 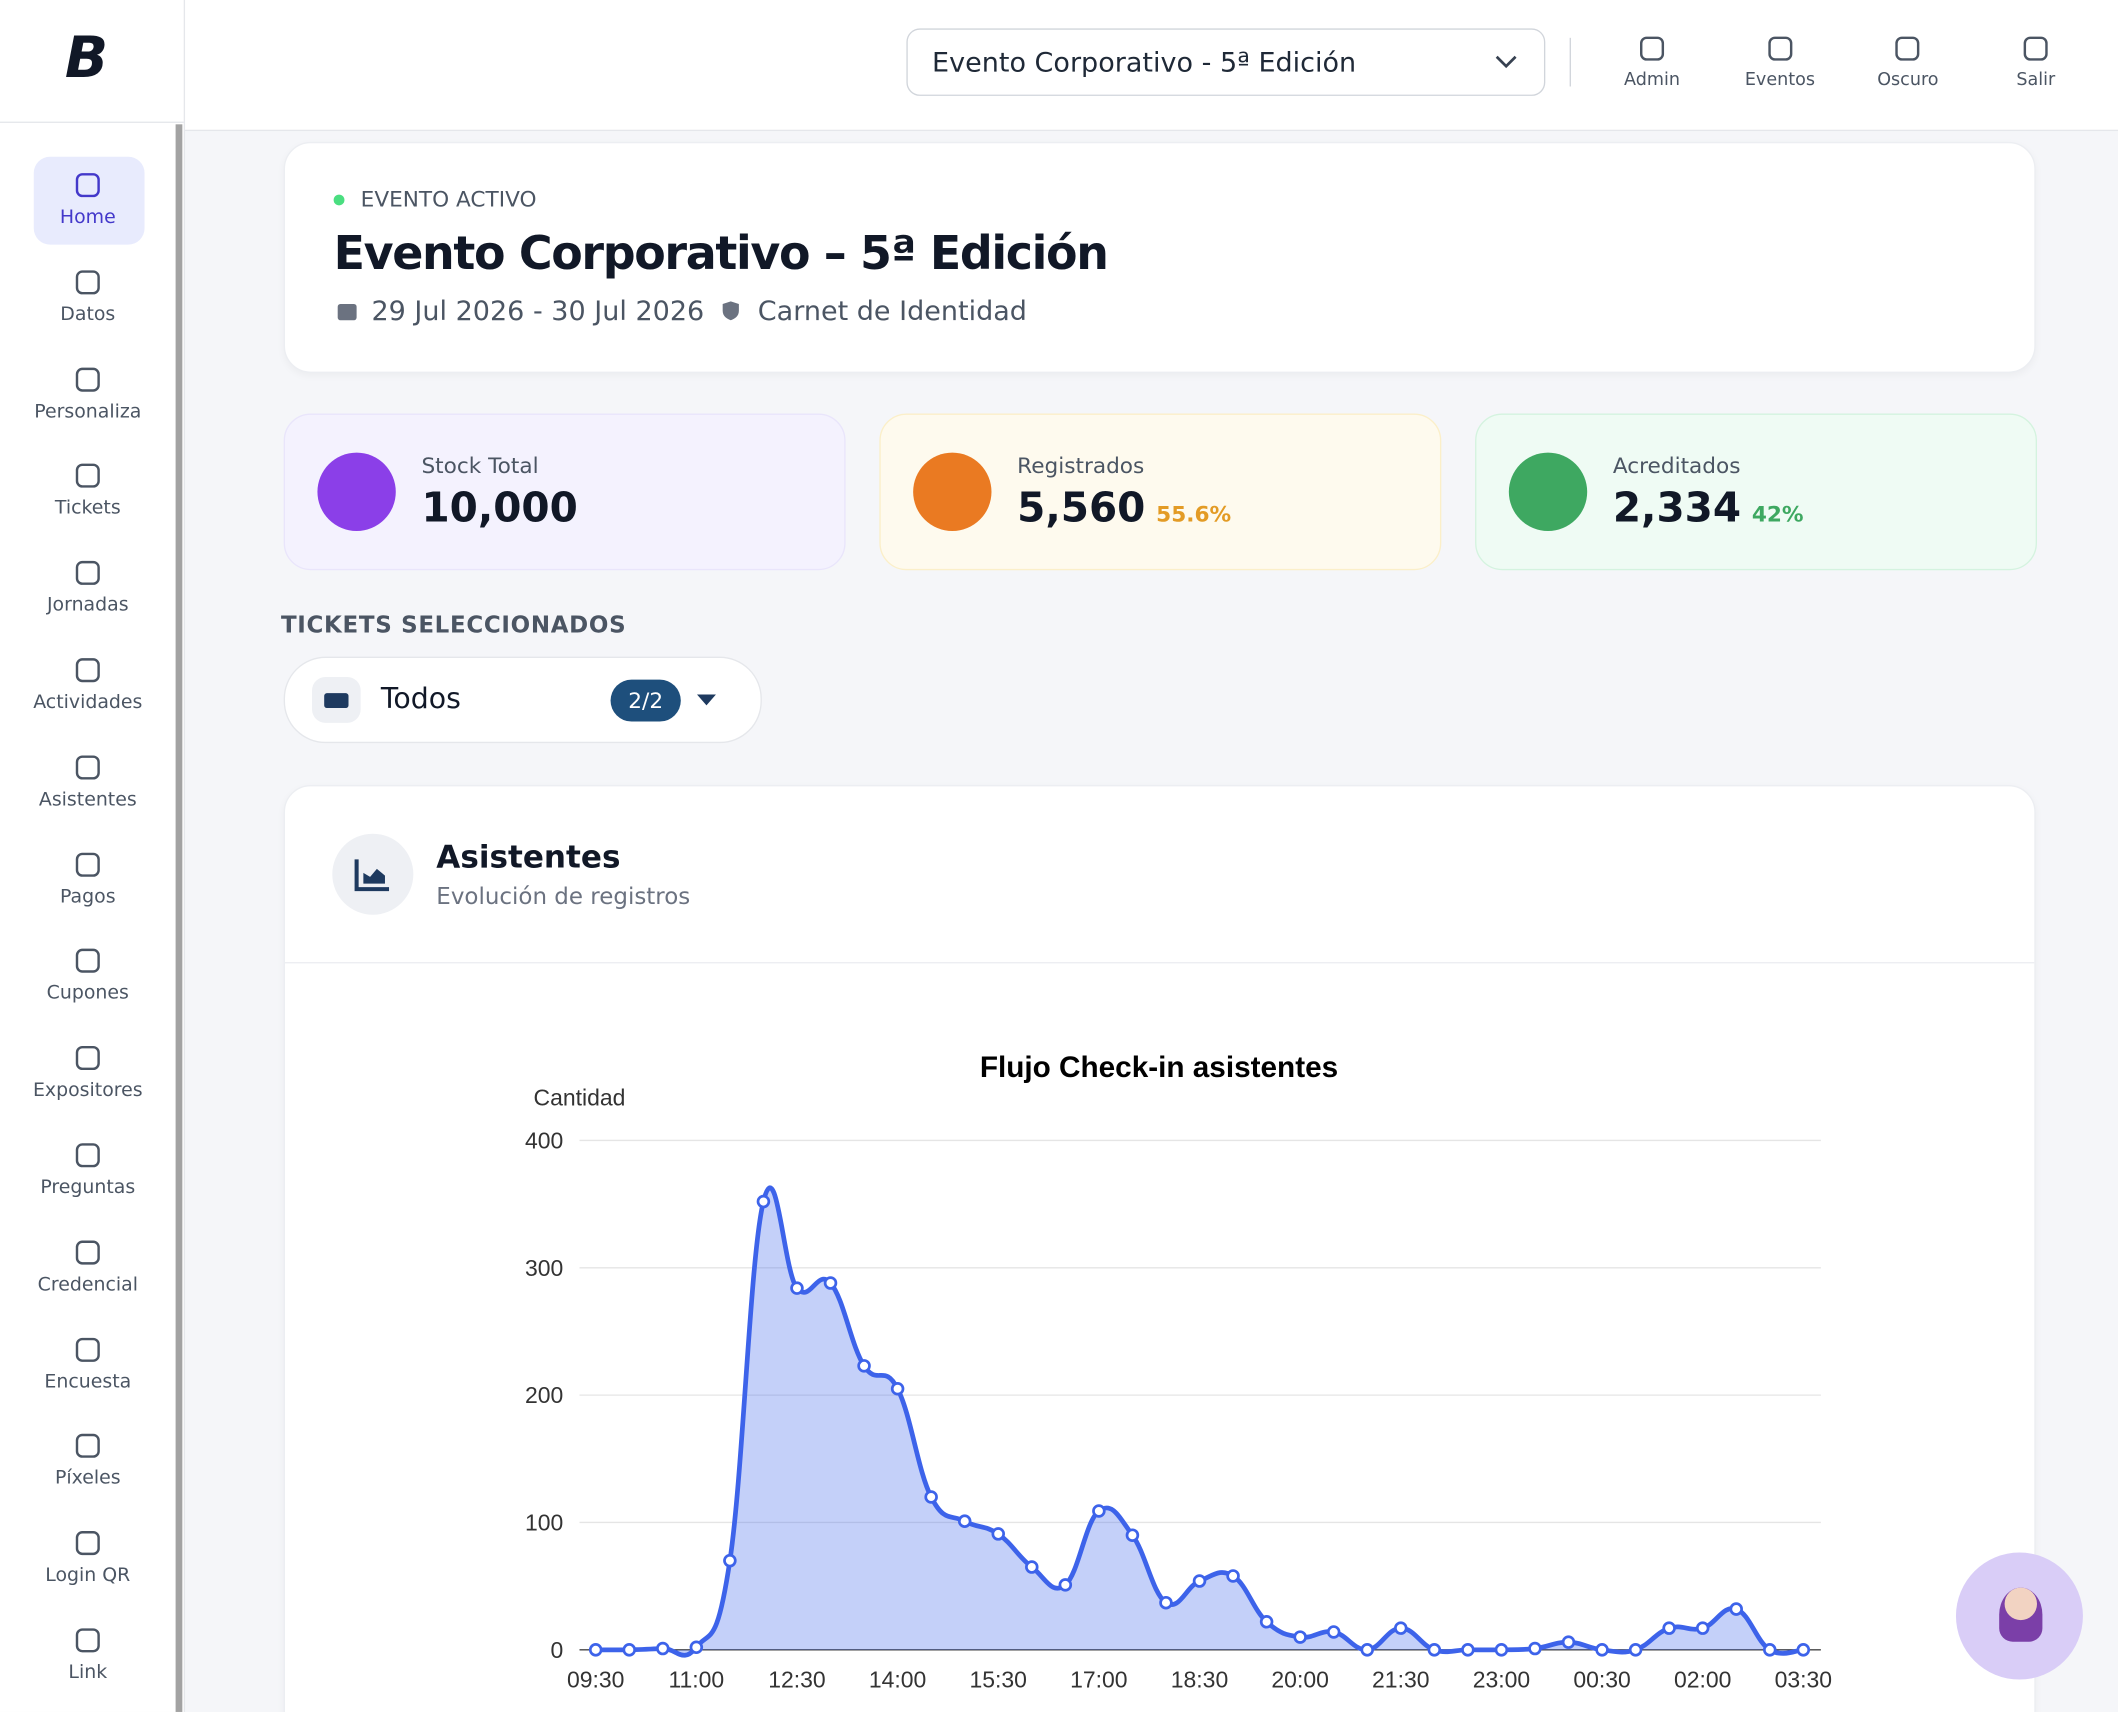 What do you see at coordinates (87, 1090) in the screenshot?
I see `sidebar-label: Expositores` at bounding box center [87, 1090].